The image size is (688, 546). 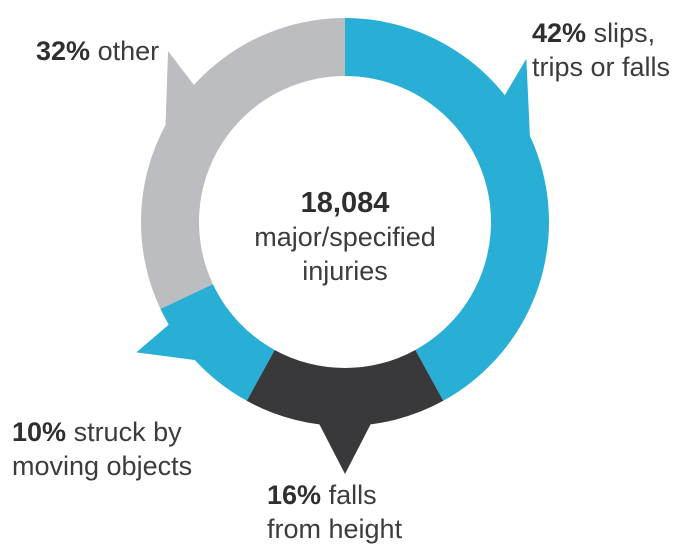 I want to click on label-slips-pct: 42%, so click(x=559, y=33).